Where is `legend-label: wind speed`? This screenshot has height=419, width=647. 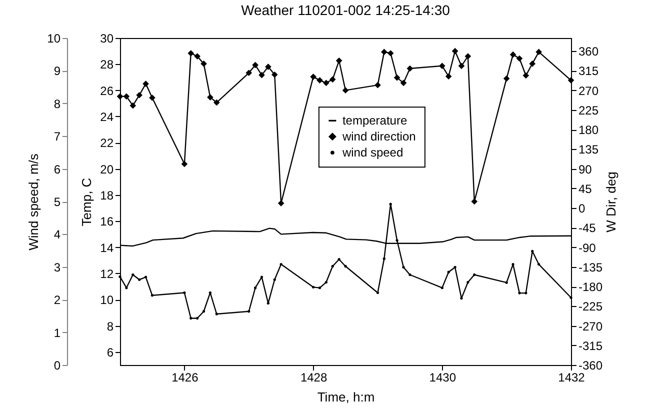 legend-label: wind speed is located at coordinates (372, 153).